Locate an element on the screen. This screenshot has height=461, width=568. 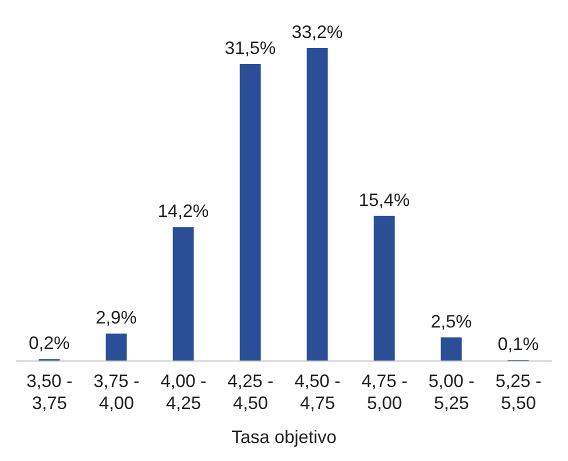
data-label: 14,2% is located at coordinates (183, 211).